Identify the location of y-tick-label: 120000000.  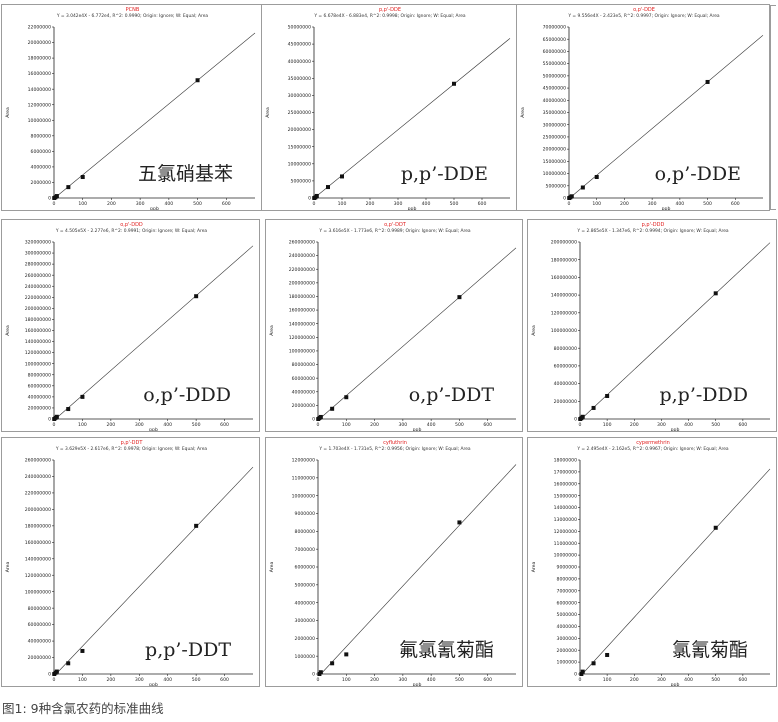
(38, 353).